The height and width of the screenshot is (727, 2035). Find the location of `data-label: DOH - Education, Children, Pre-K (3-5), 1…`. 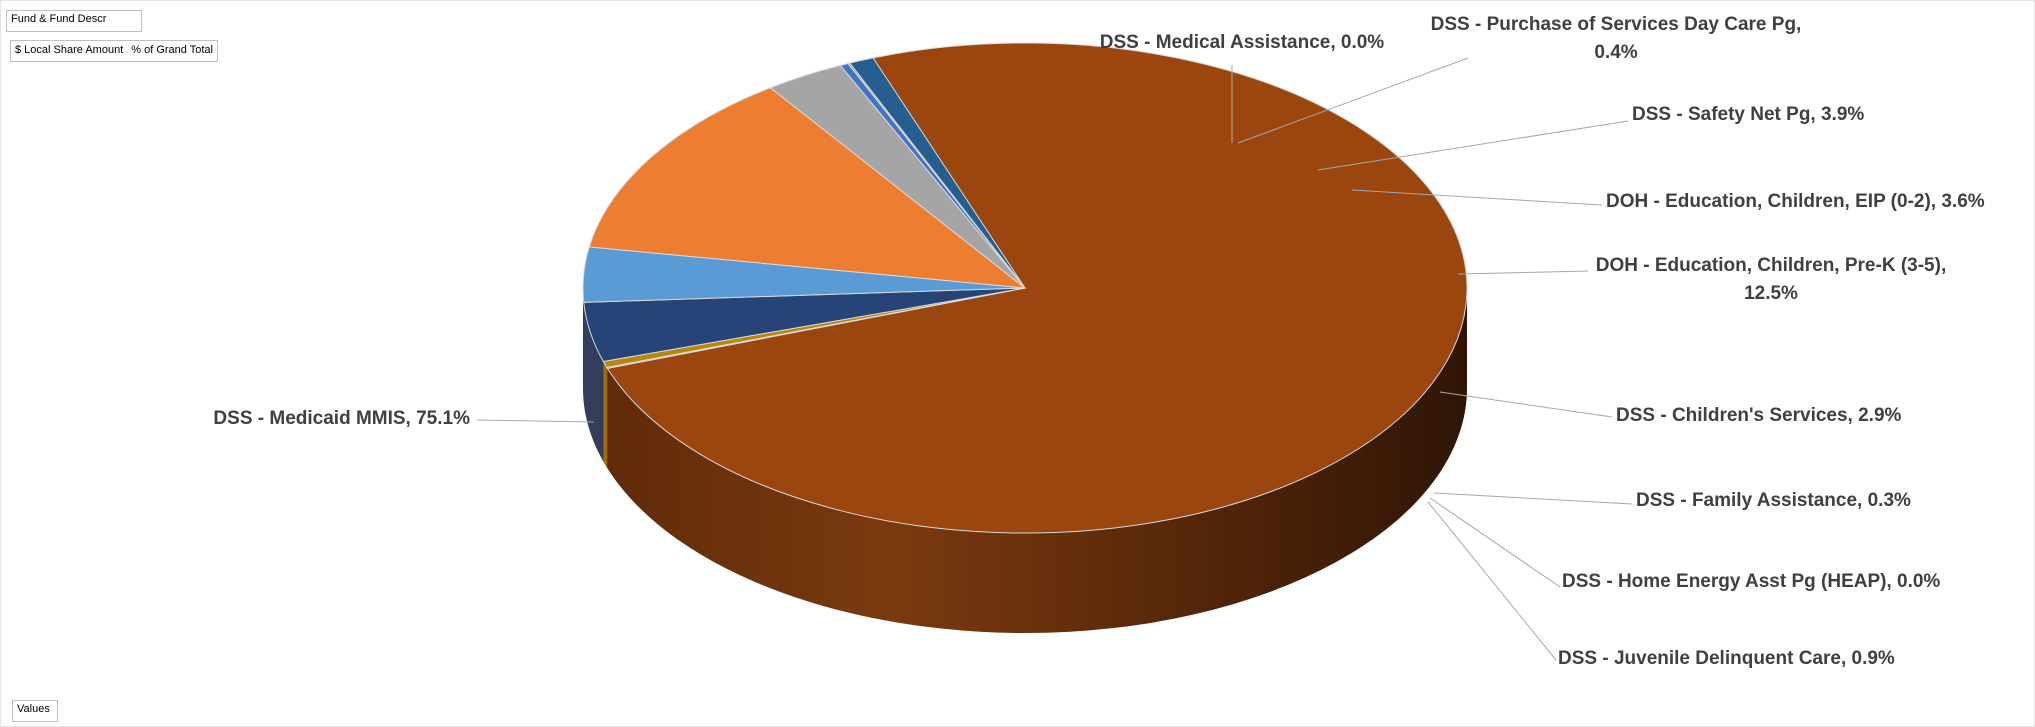

data-label: DOH - Education, Children, Pre-K (3-5), 1… is located at coordinates (1771, 279).